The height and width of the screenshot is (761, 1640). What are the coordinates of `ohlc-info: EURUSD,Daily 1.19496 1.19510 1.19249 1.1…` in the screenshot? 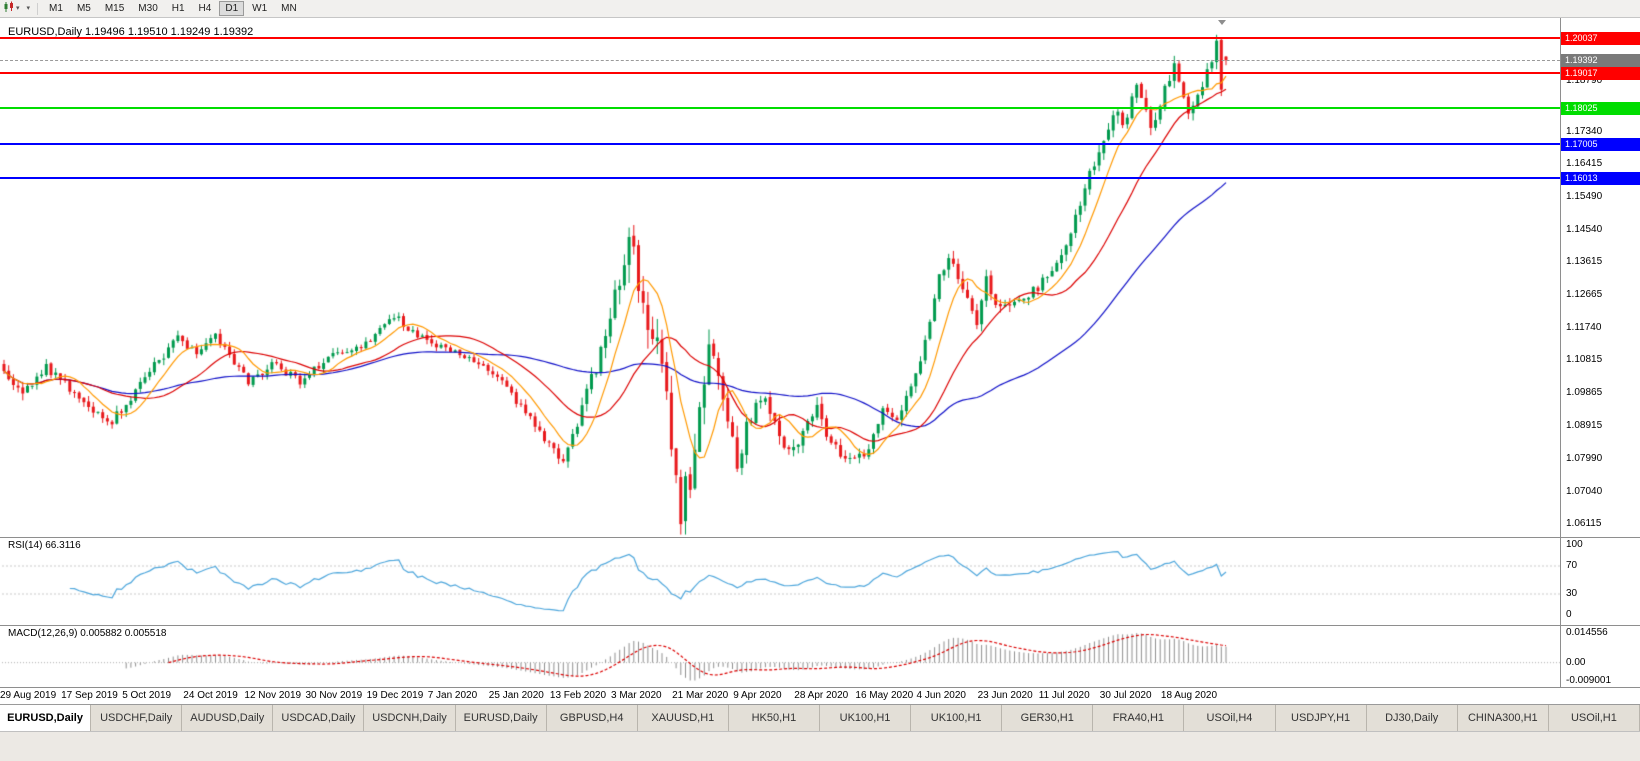 It's located at (131, 32).